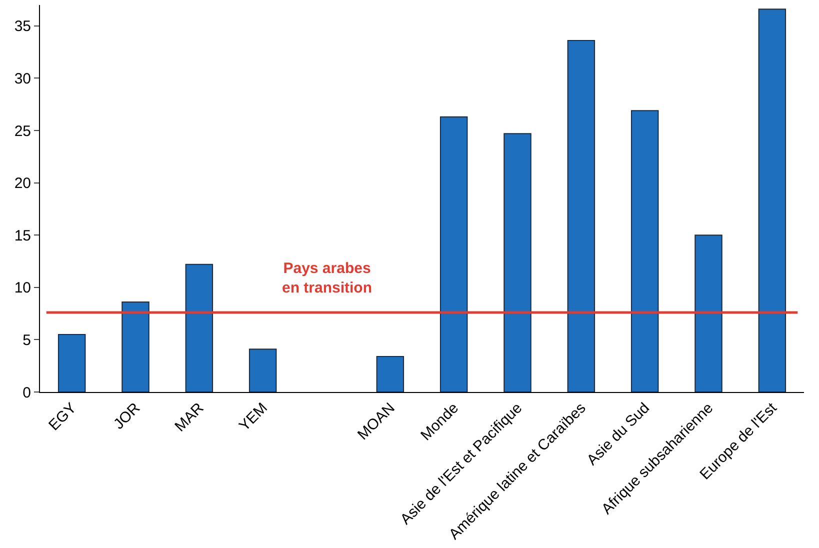  Describe the element at coordinates (22, 235) in the screenshot. I see `y-tick-label: 15` at that location.